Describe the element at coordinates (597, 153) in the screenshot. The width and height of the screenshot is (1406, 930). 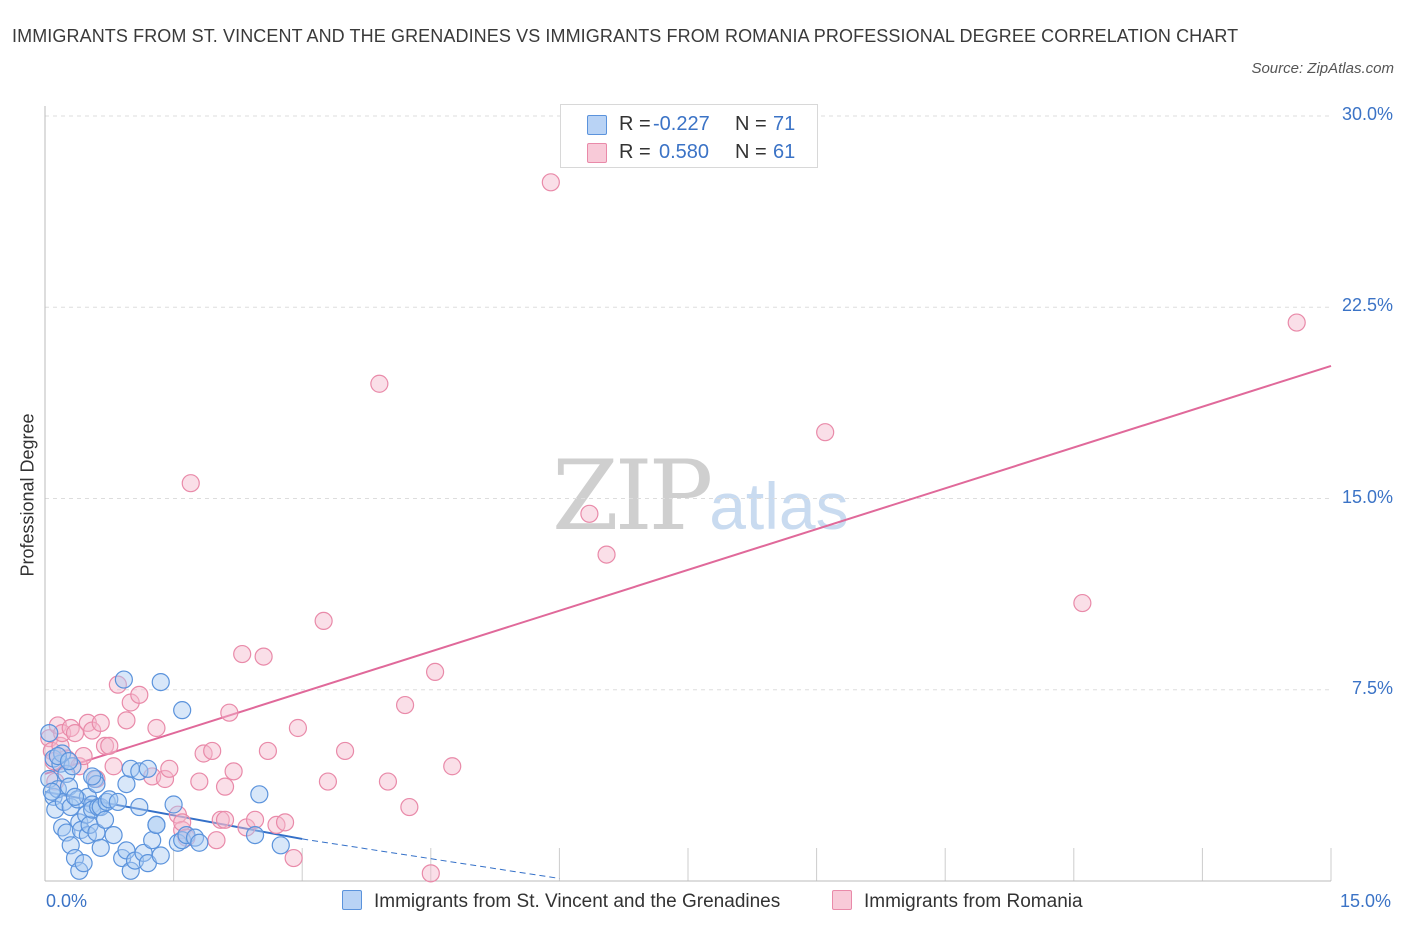
I see `legend-swatch-pink` at that location.